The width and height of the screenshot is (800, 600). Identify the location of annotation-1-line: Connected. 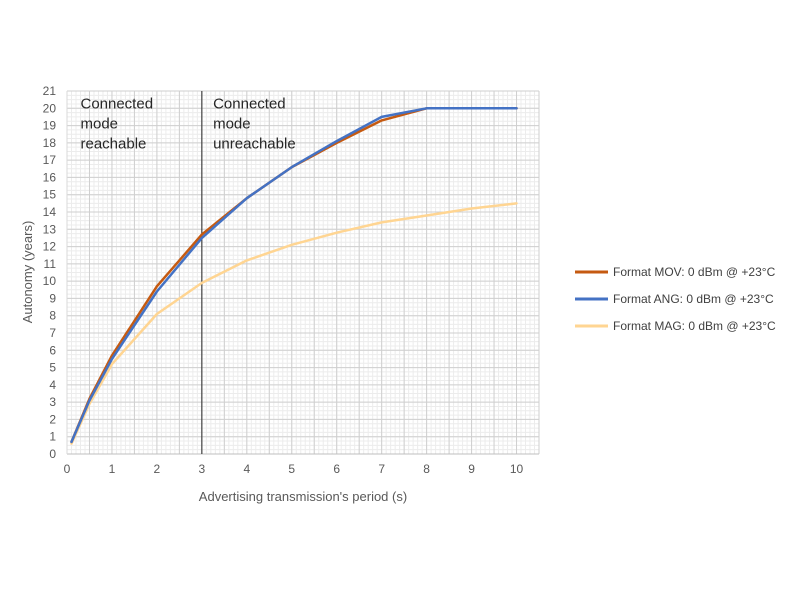
(249, 103).